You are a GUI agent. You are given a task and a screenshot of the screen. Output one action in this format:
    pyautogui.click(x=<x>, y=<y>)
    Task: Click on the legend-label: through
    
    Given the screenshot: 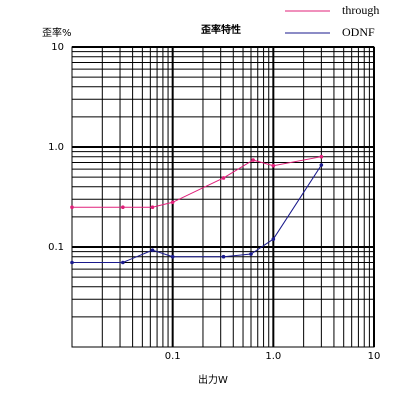 What is the action you would take?
    pyautogui.click(x=360, y=10)
    